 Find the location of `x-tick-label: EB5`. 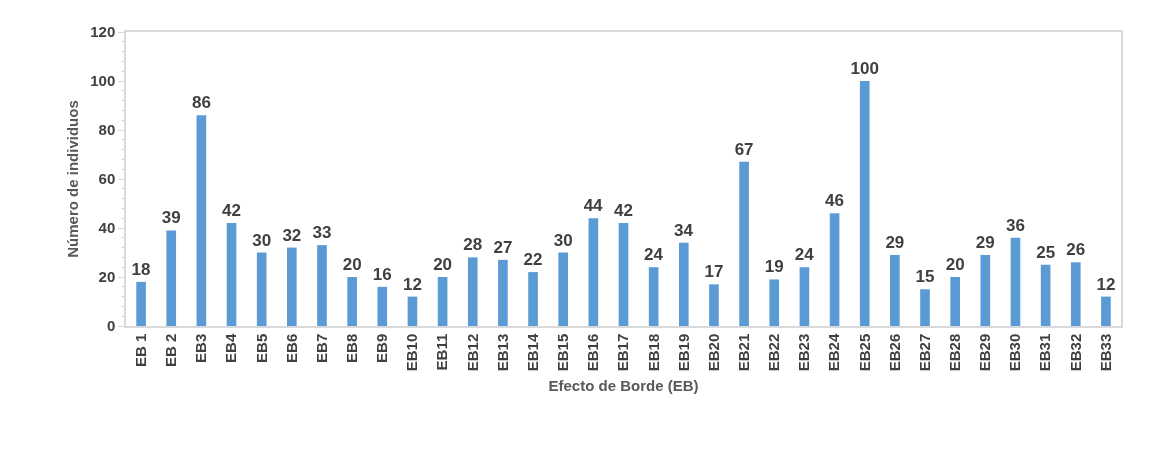

x-tick-label: EB5 is located at coordinates (261, 348).